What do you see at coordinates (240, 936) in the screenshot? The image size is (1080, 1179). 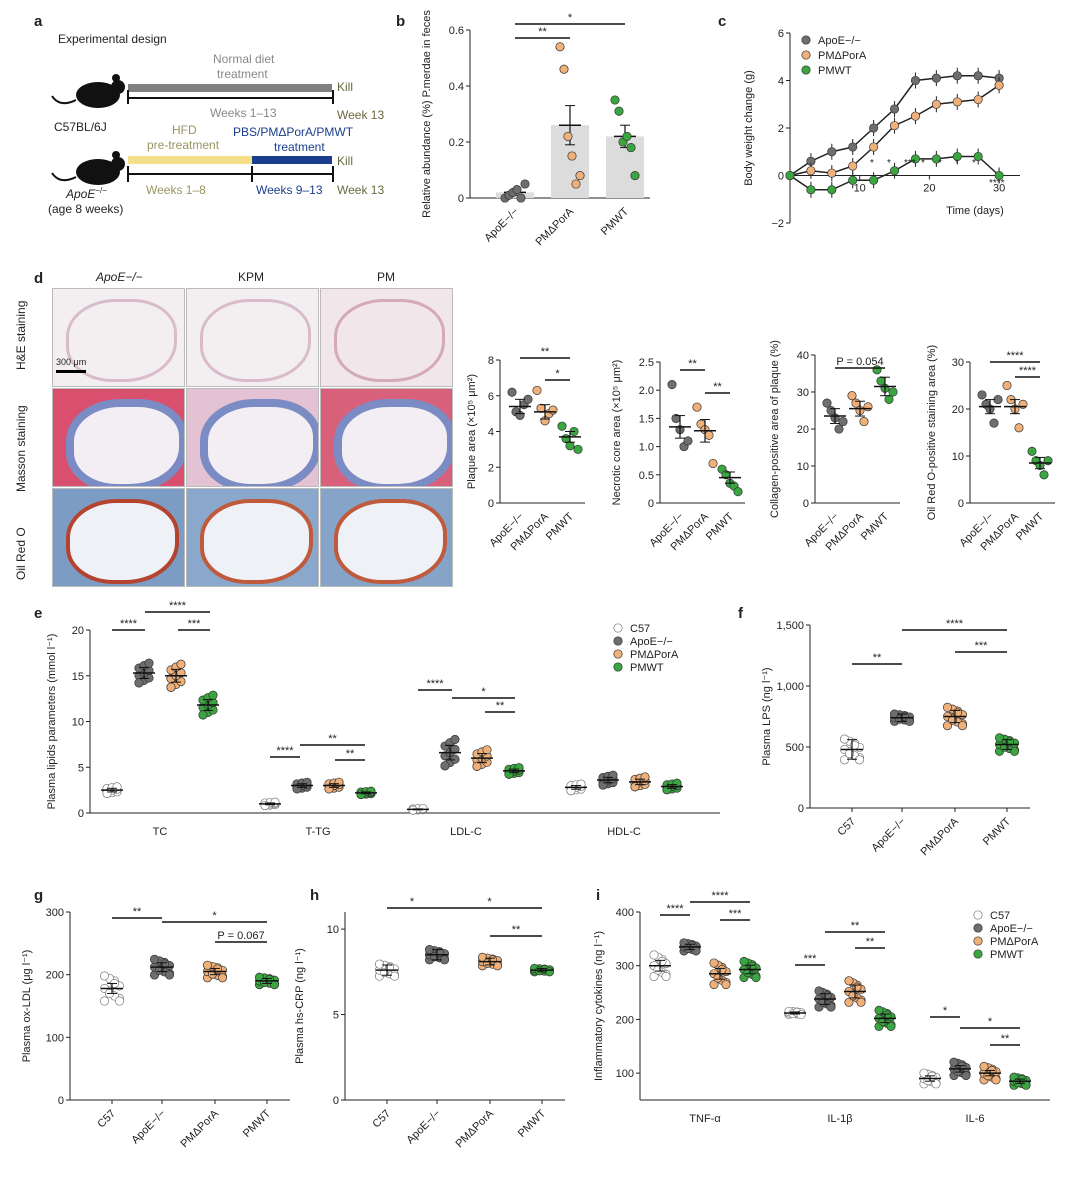 I see `significance-label: P = 0.067` at bounding box center [240, 936].